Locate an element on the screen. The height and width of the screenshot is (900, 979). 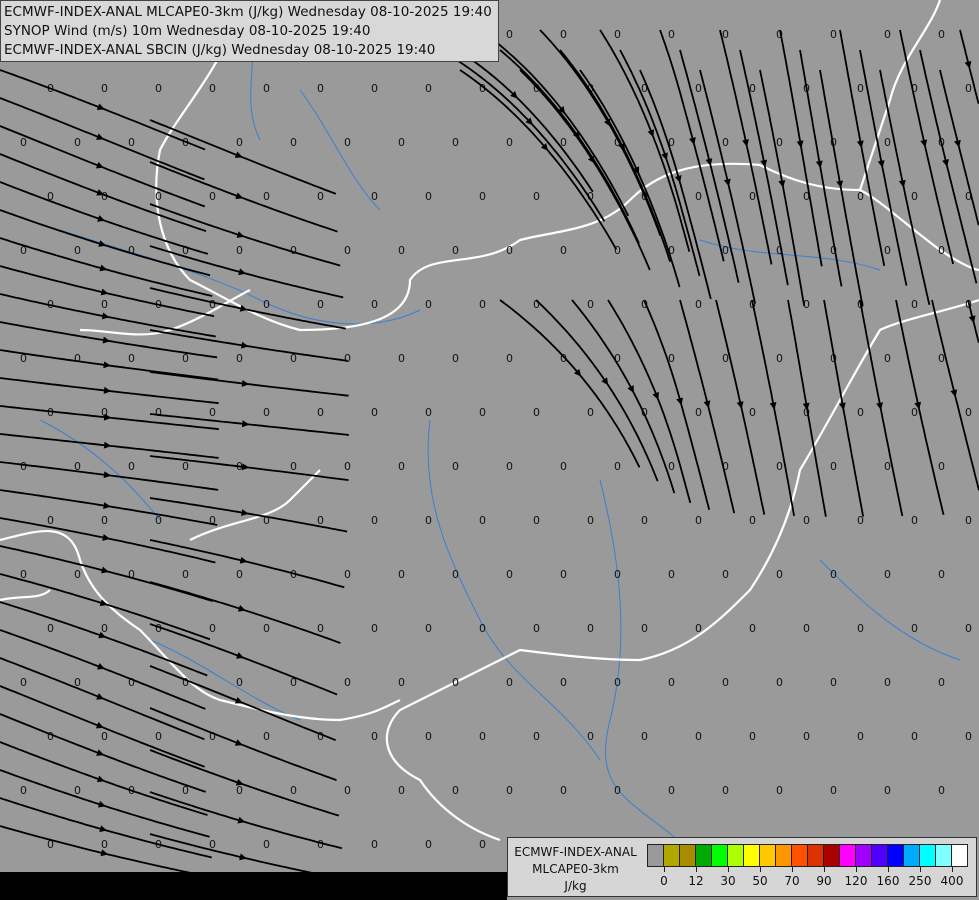
legend-title-param: MLCAPE0-3km is located at coordinates (575, 869).